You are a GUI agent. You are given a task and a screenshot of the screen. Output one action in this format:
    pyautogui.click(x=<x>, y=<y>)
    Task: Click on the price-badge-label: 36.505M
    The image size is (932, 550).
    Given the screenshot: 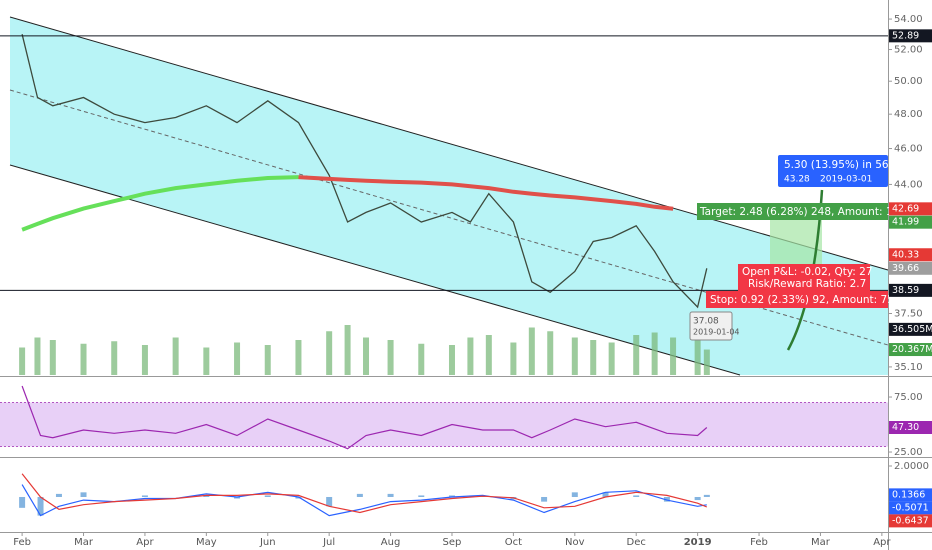 What is the action you would take?
    pyautogui.click(x=912, y=329)
    